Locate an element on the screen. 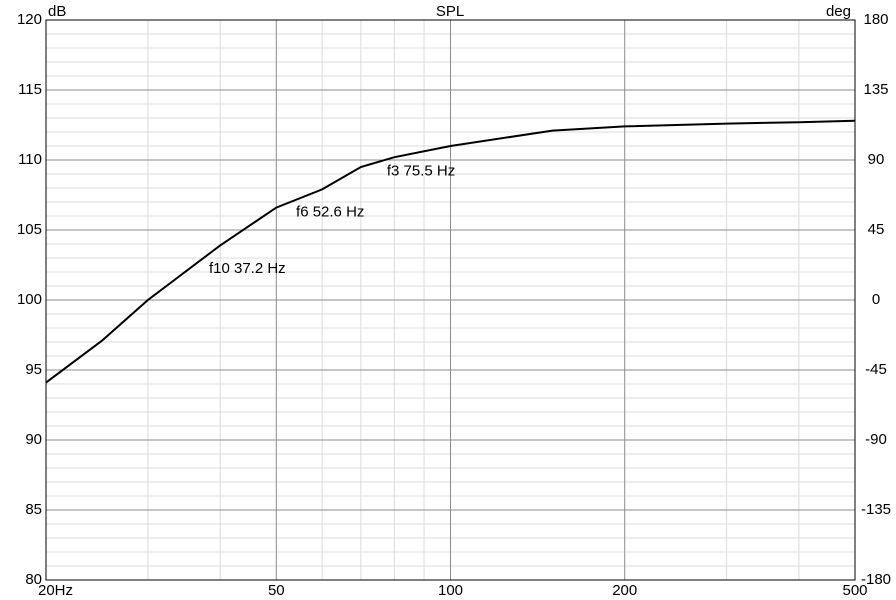  y-tick-label: 80 is located at coordinates (33, 579).